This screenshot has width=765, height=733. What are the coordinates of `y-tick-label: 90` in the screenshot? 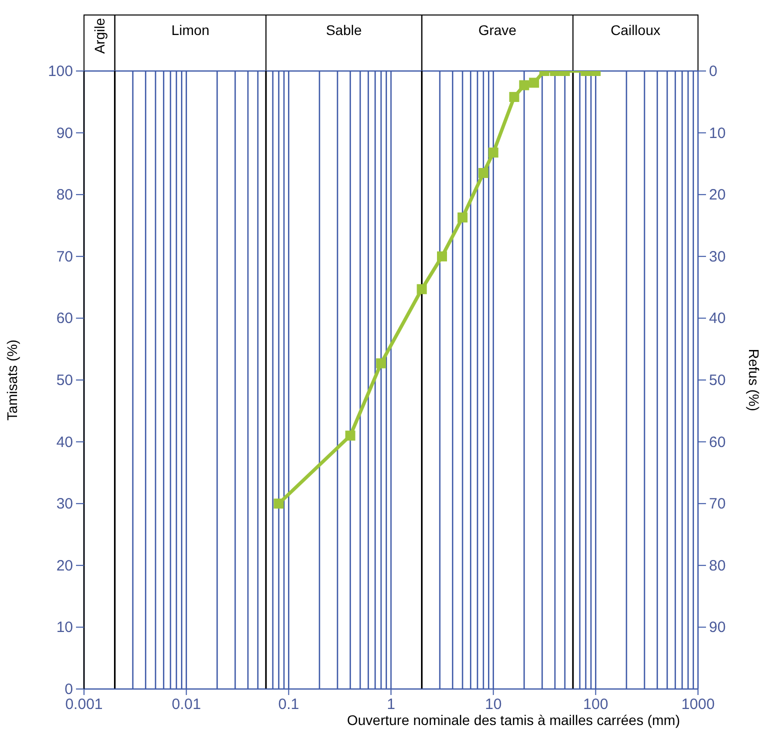 It's located at (64, 133).